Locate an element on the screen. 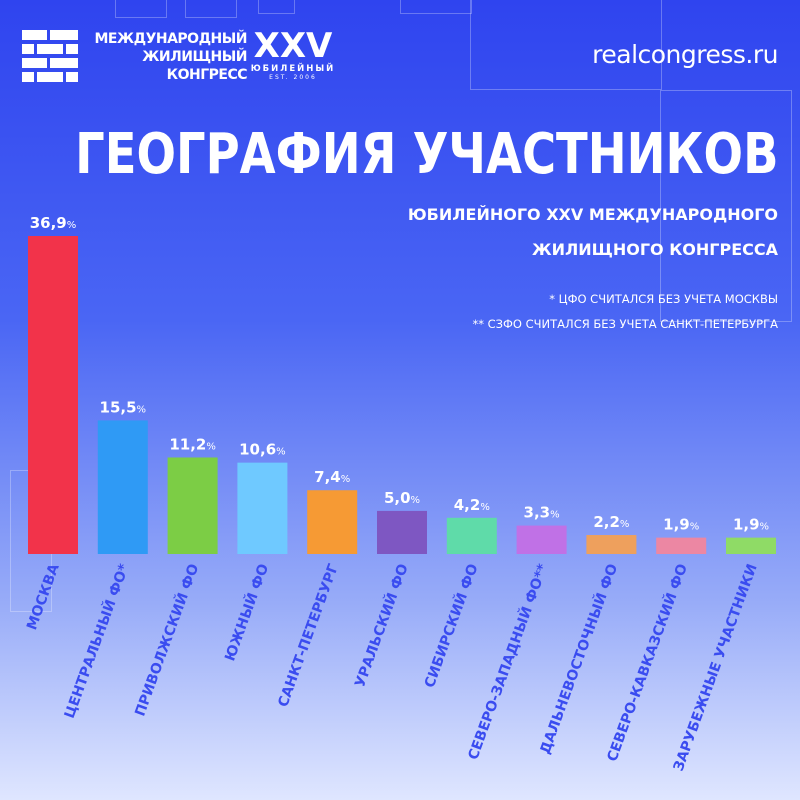 This screenshot has height=800, width=800. value-label: 2,2% is located at coordinates (611, 522).